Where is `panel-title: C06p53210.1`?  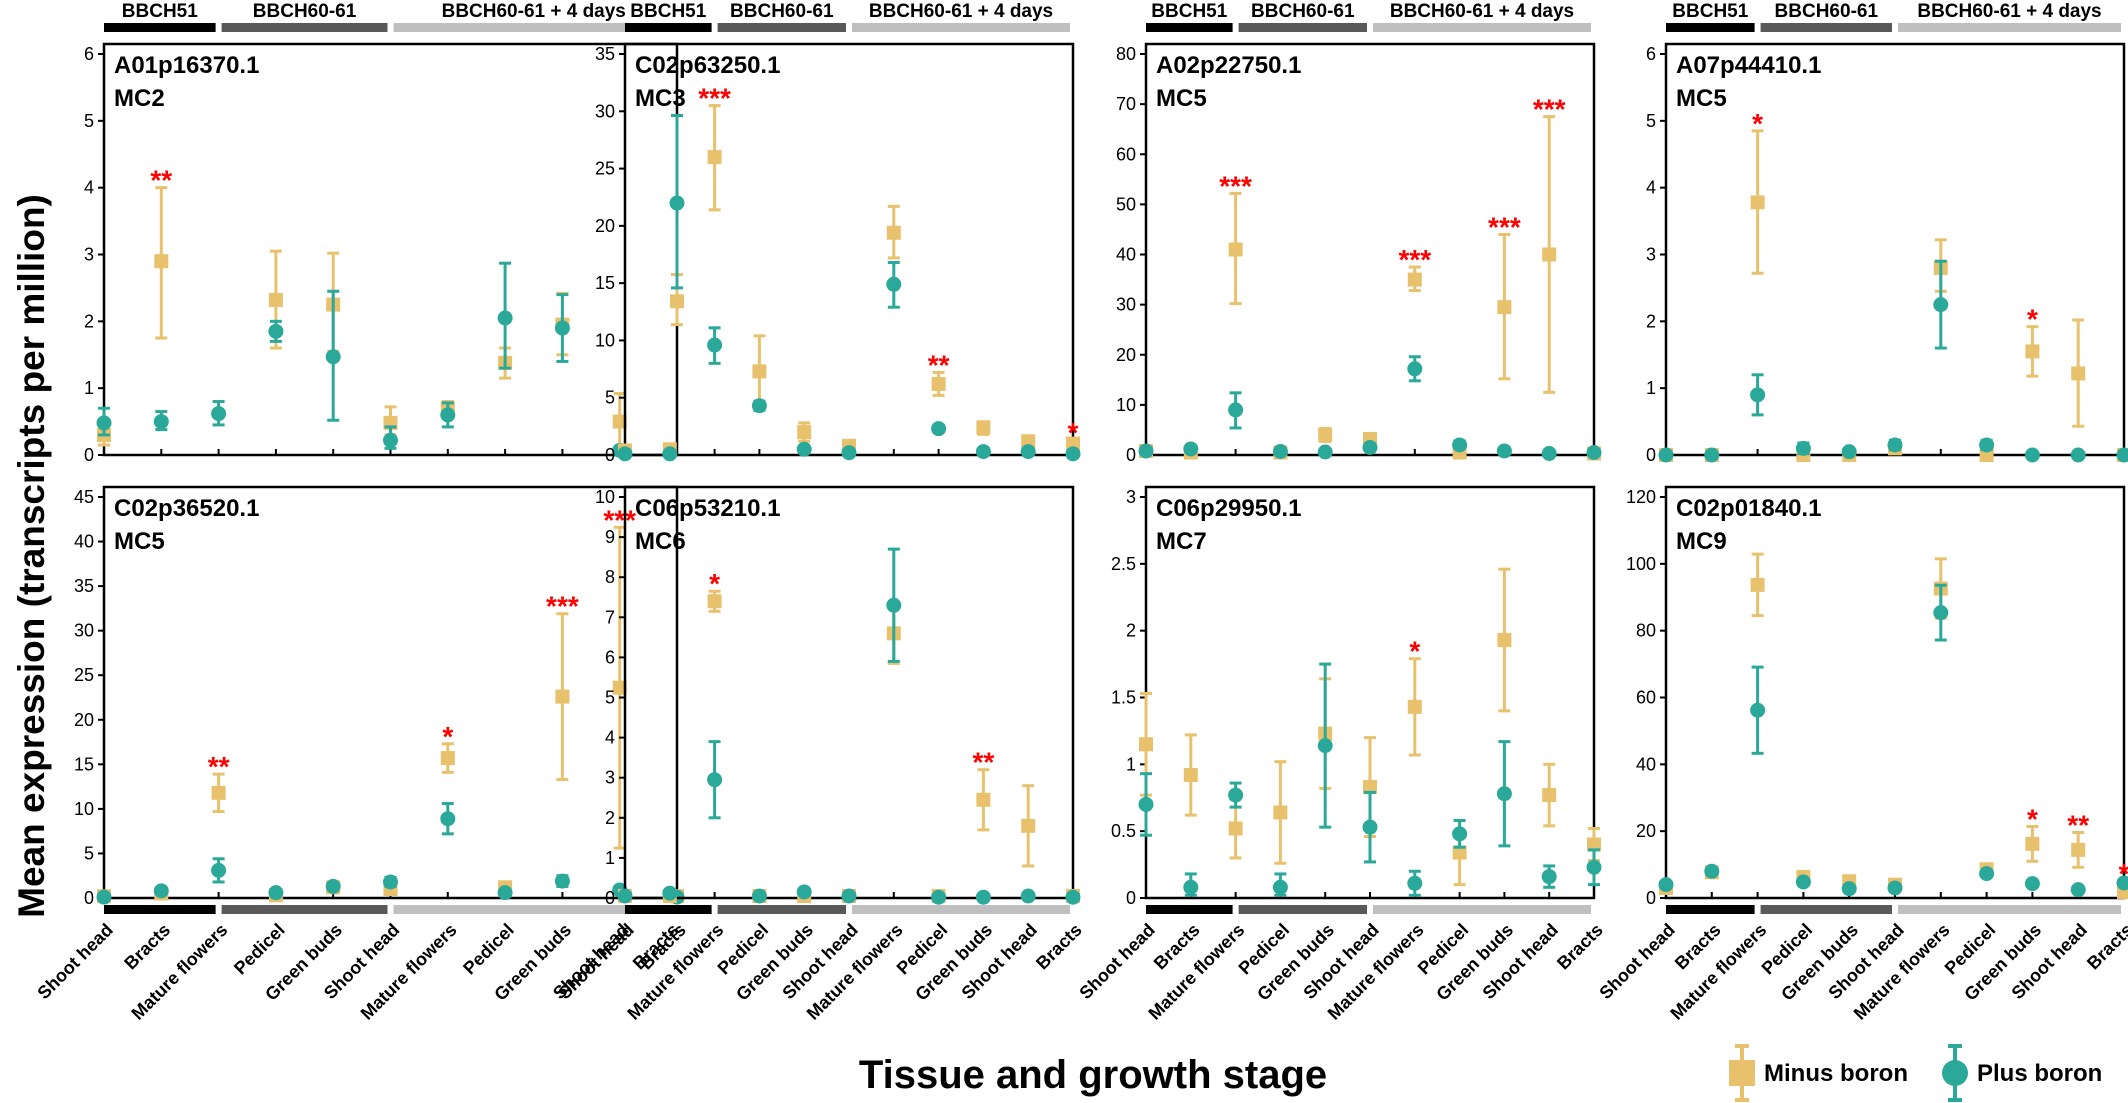 panel-title: C06p53210.1 is located at coordinates (707, 508).